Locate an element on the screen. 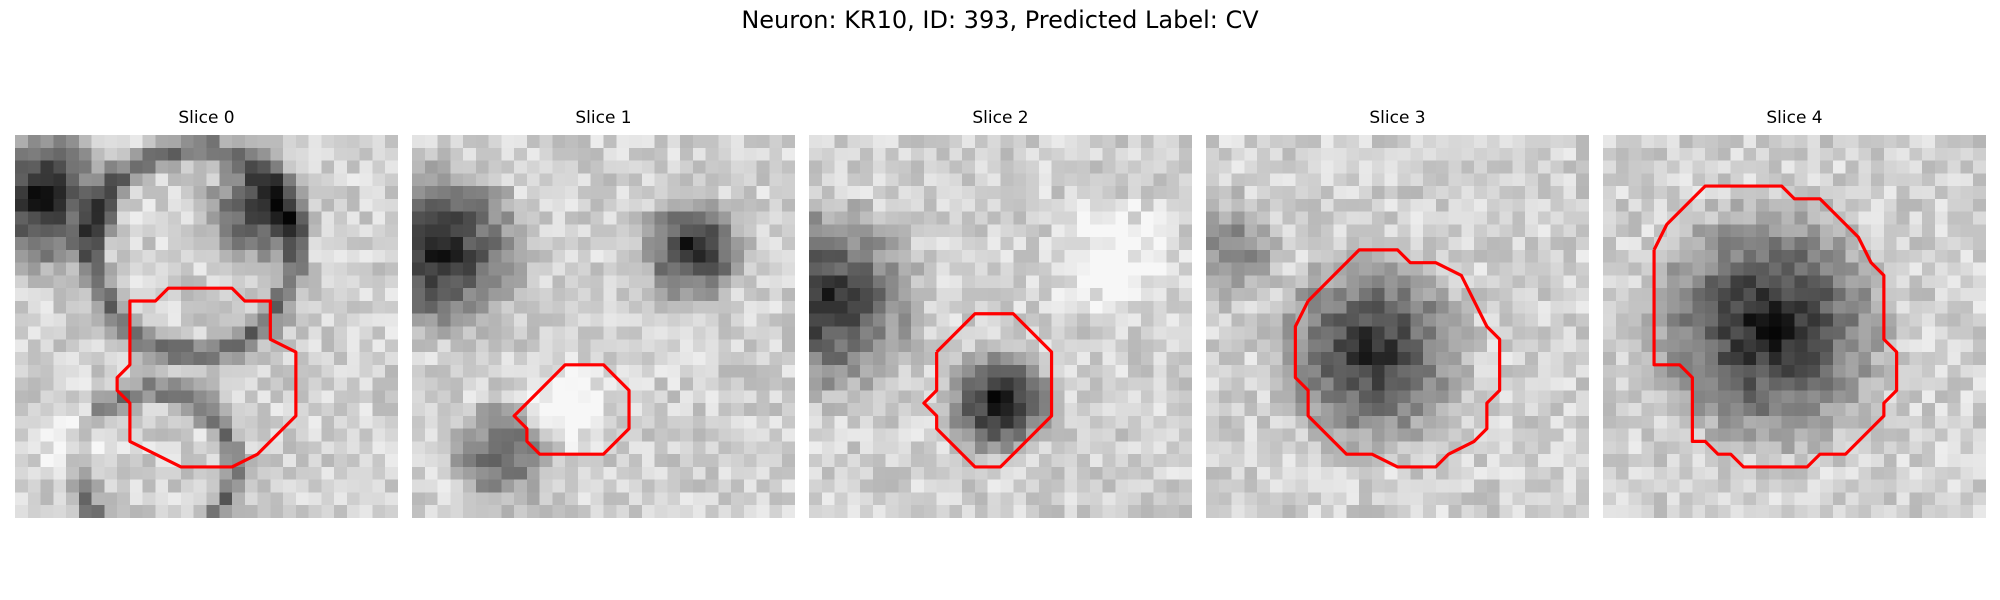 Image resolution: width=2000 pixels, height=600 pixels. slice-title: Slice 1 is located at coordinates (603, 118).